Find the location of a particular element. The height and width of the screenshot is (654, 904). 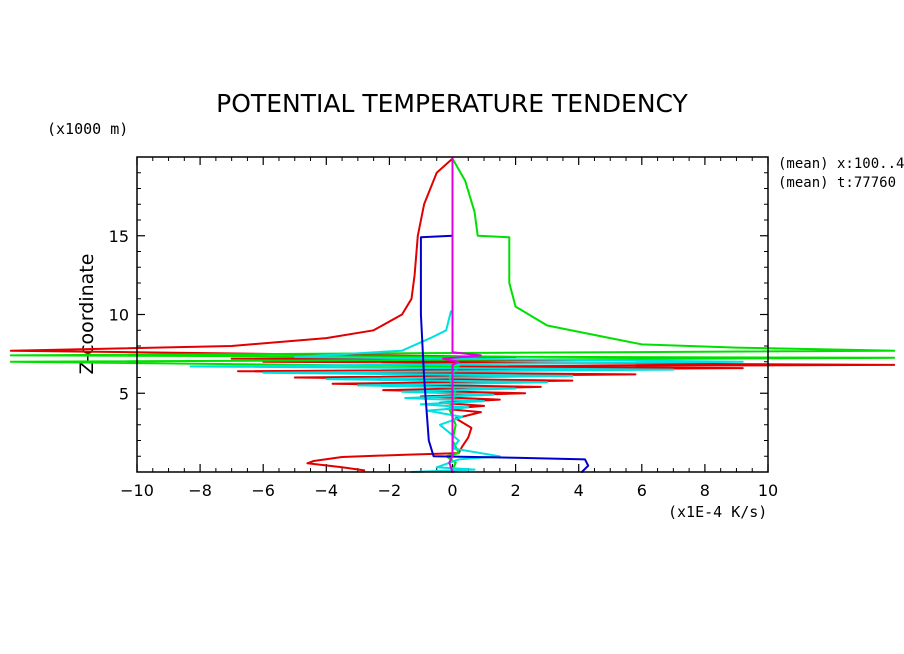

x-tick-label: 0 is located at coordinates (452, 490).